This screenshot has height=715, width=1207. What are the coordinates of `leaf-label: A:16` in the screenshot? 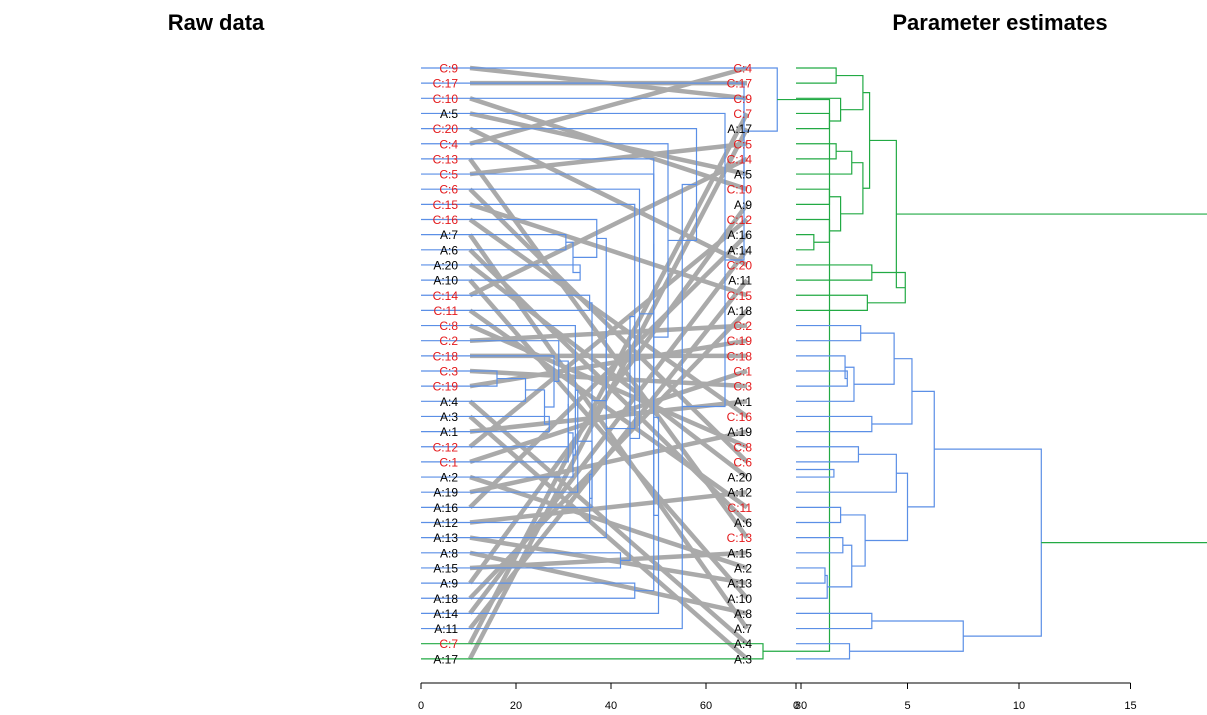 It's located at (445, 508).